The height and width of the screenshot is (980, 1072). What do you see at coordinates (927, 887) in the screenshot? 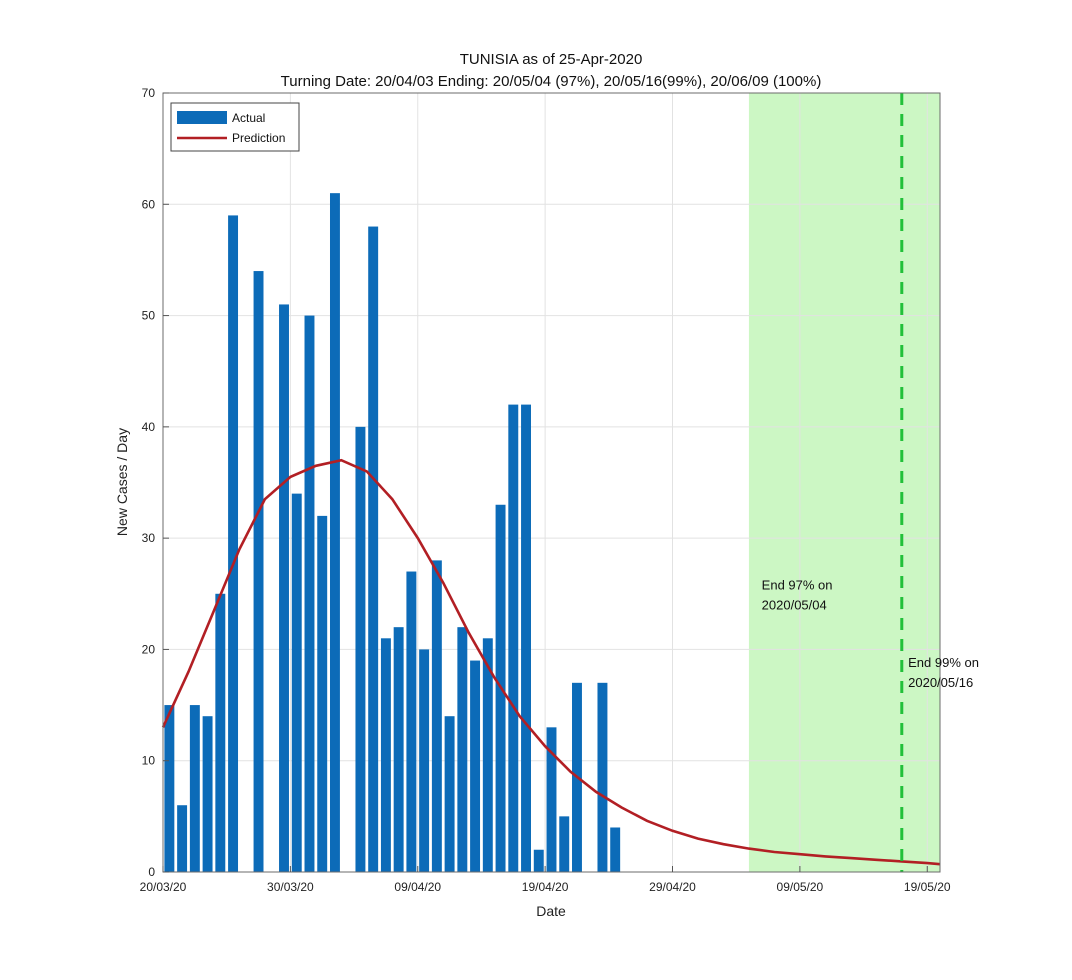
I see `x-tick-label: 19/05/20` at bounding box center [927, 887].